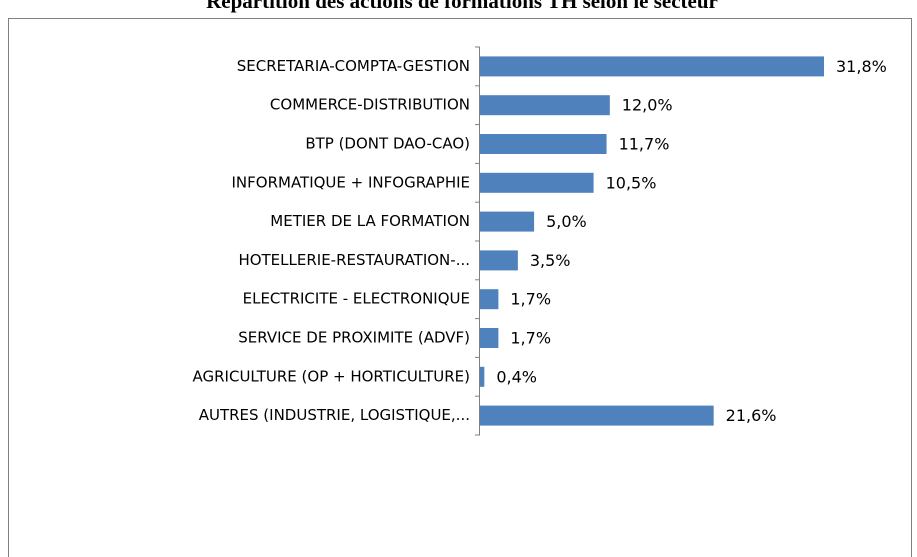  What do you see at coordinates (751, 415) in the screenshot?
I see `value-label: 21,6%` at bounding box center [751, 415].